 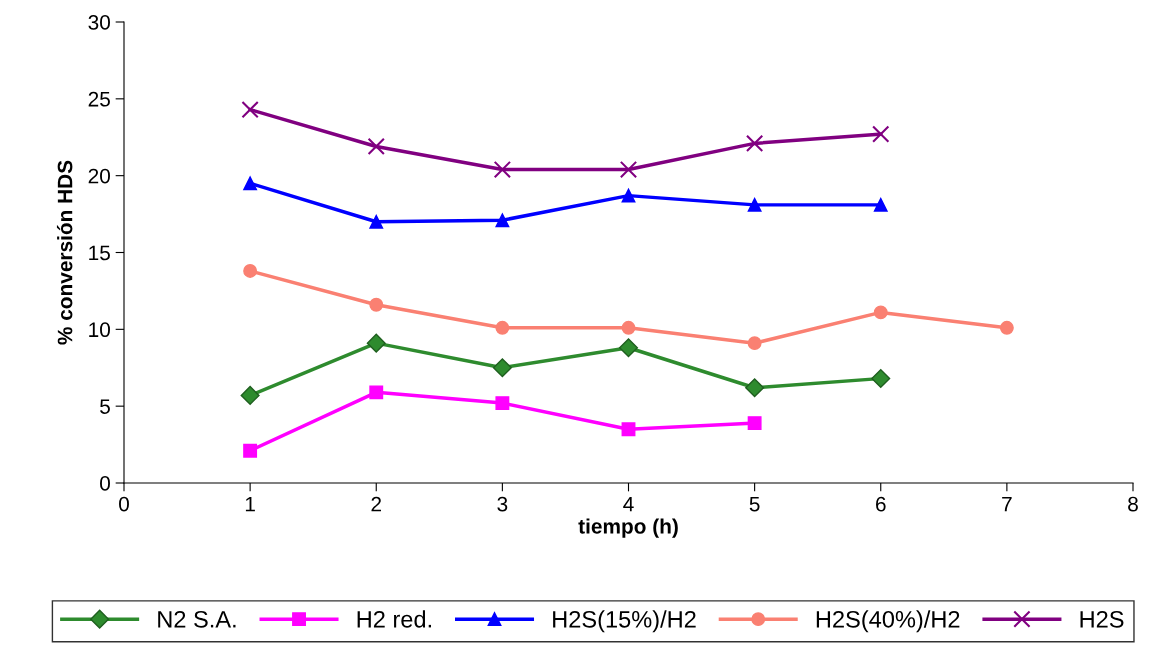 What do you see at coordinates (1133, 504) in the screenshot?
I see `x-tick-label: 8` at bounding box center [1133, 504].